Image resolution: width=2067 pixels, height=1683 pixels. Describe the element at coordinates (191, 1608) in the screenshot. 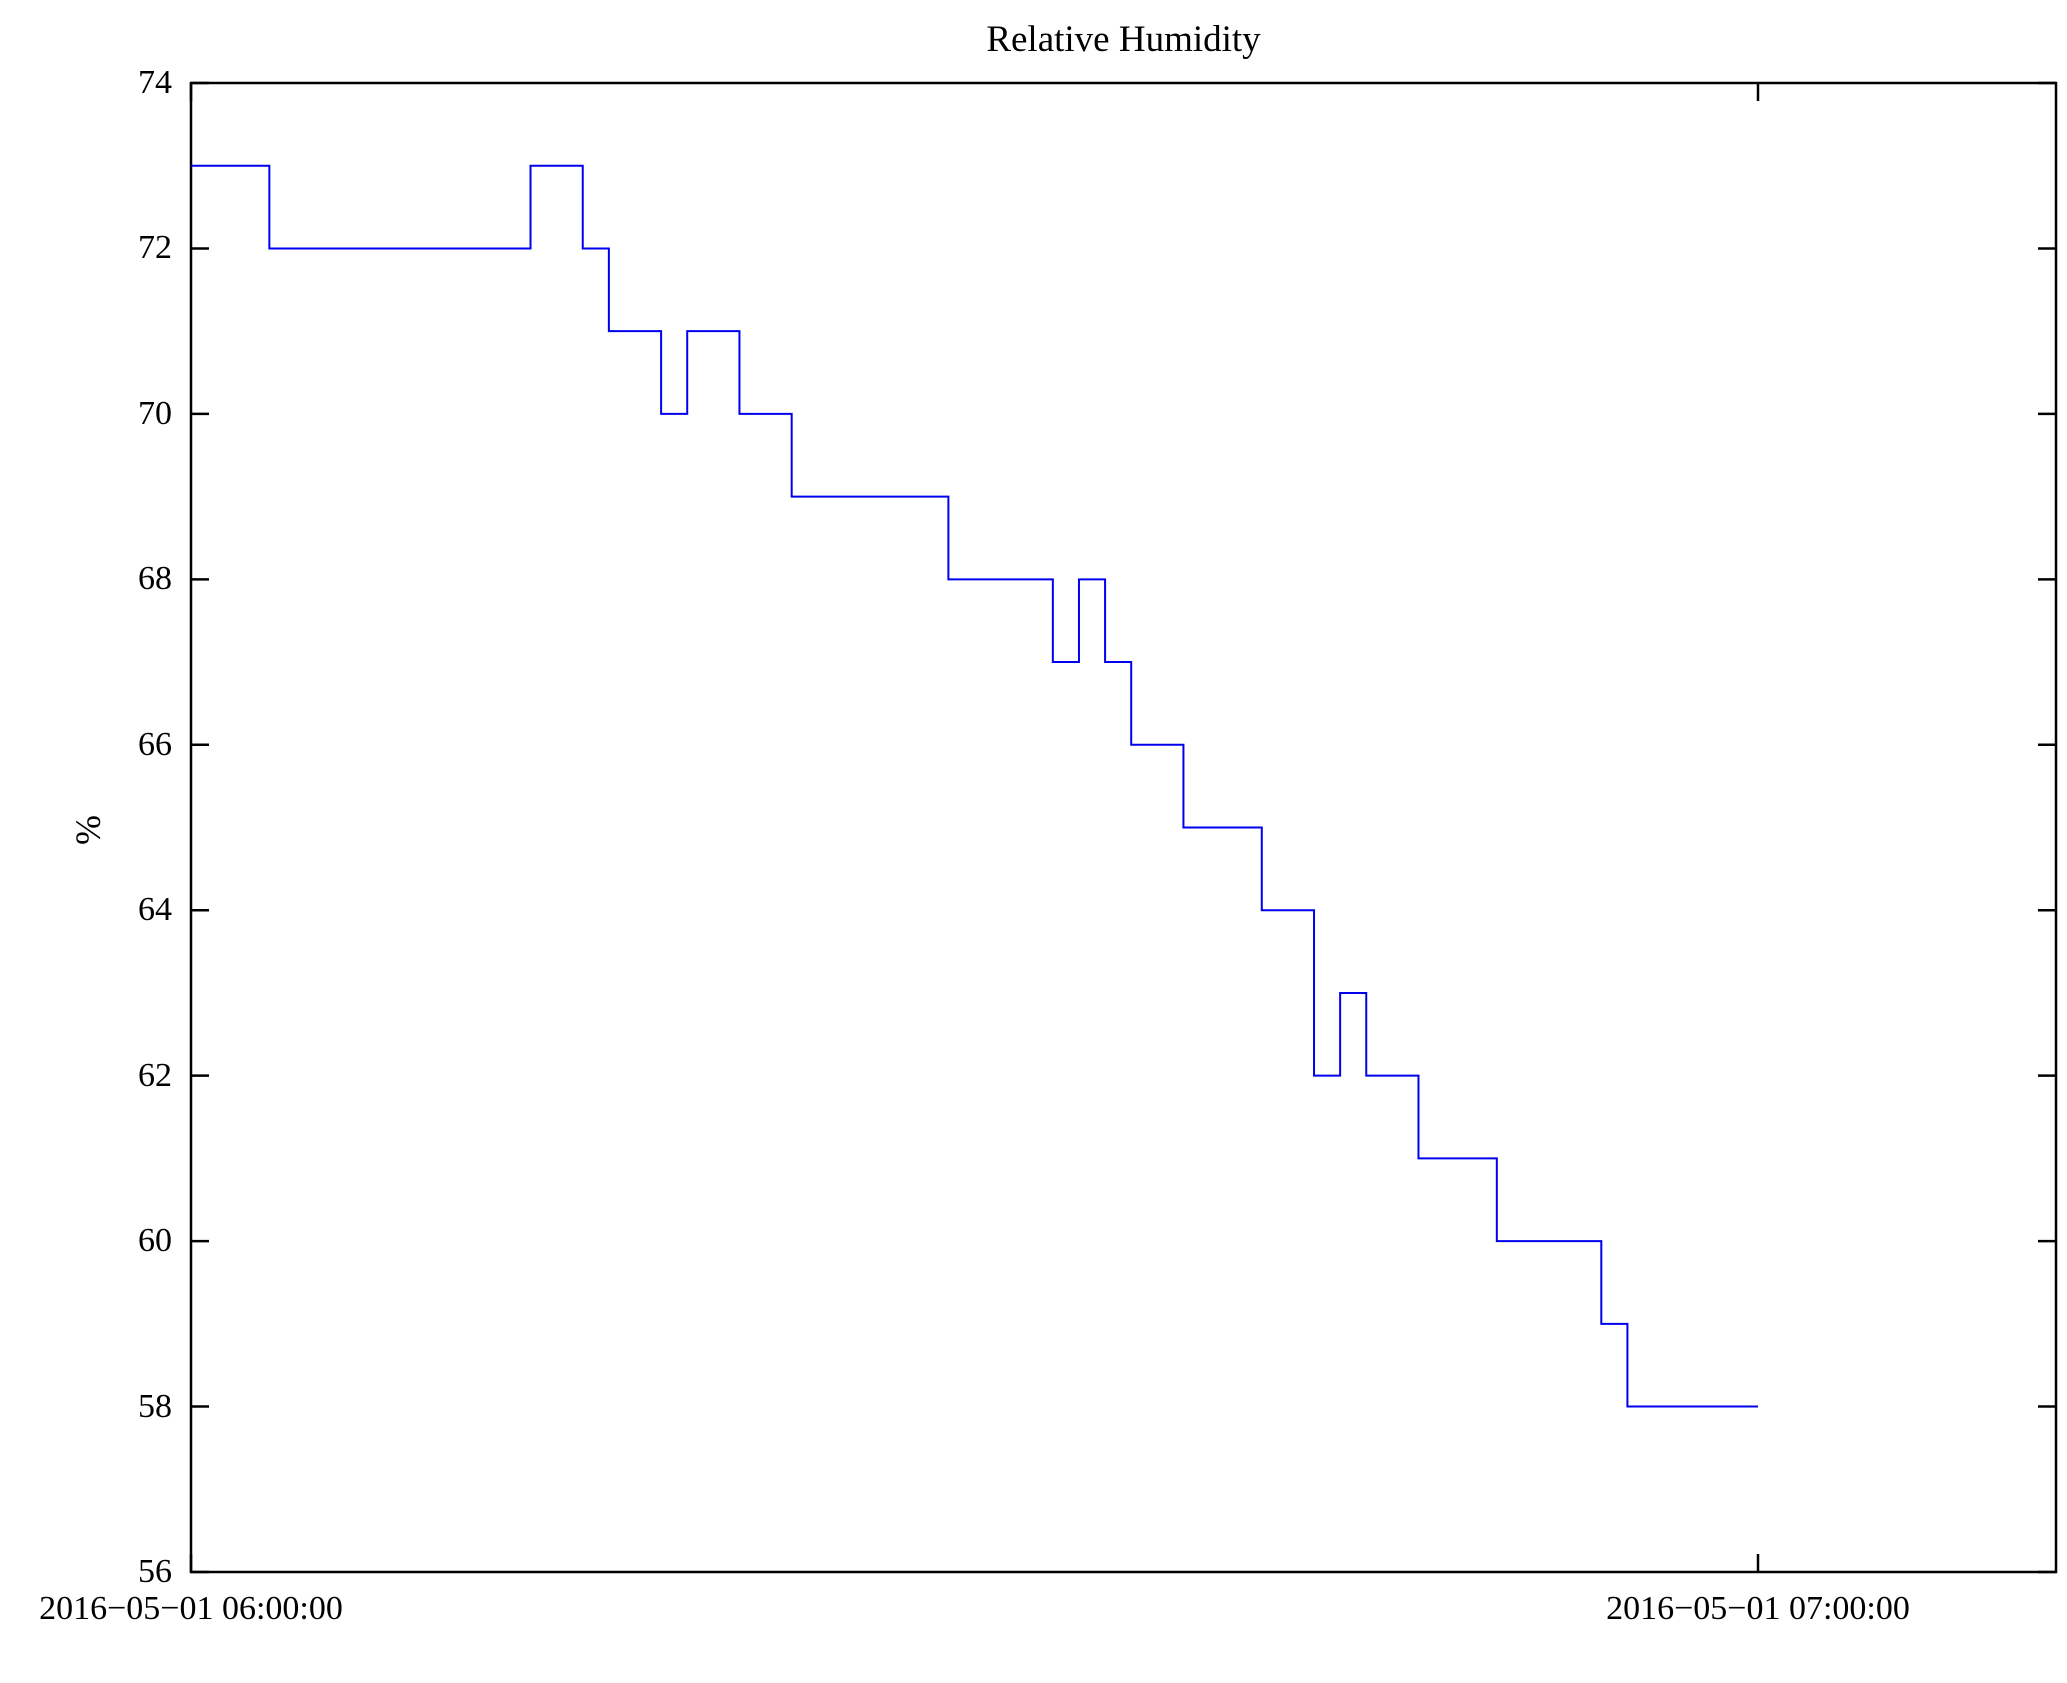

I see `x-tick-label-start: 2016−05−01 06:00:00` at that location.